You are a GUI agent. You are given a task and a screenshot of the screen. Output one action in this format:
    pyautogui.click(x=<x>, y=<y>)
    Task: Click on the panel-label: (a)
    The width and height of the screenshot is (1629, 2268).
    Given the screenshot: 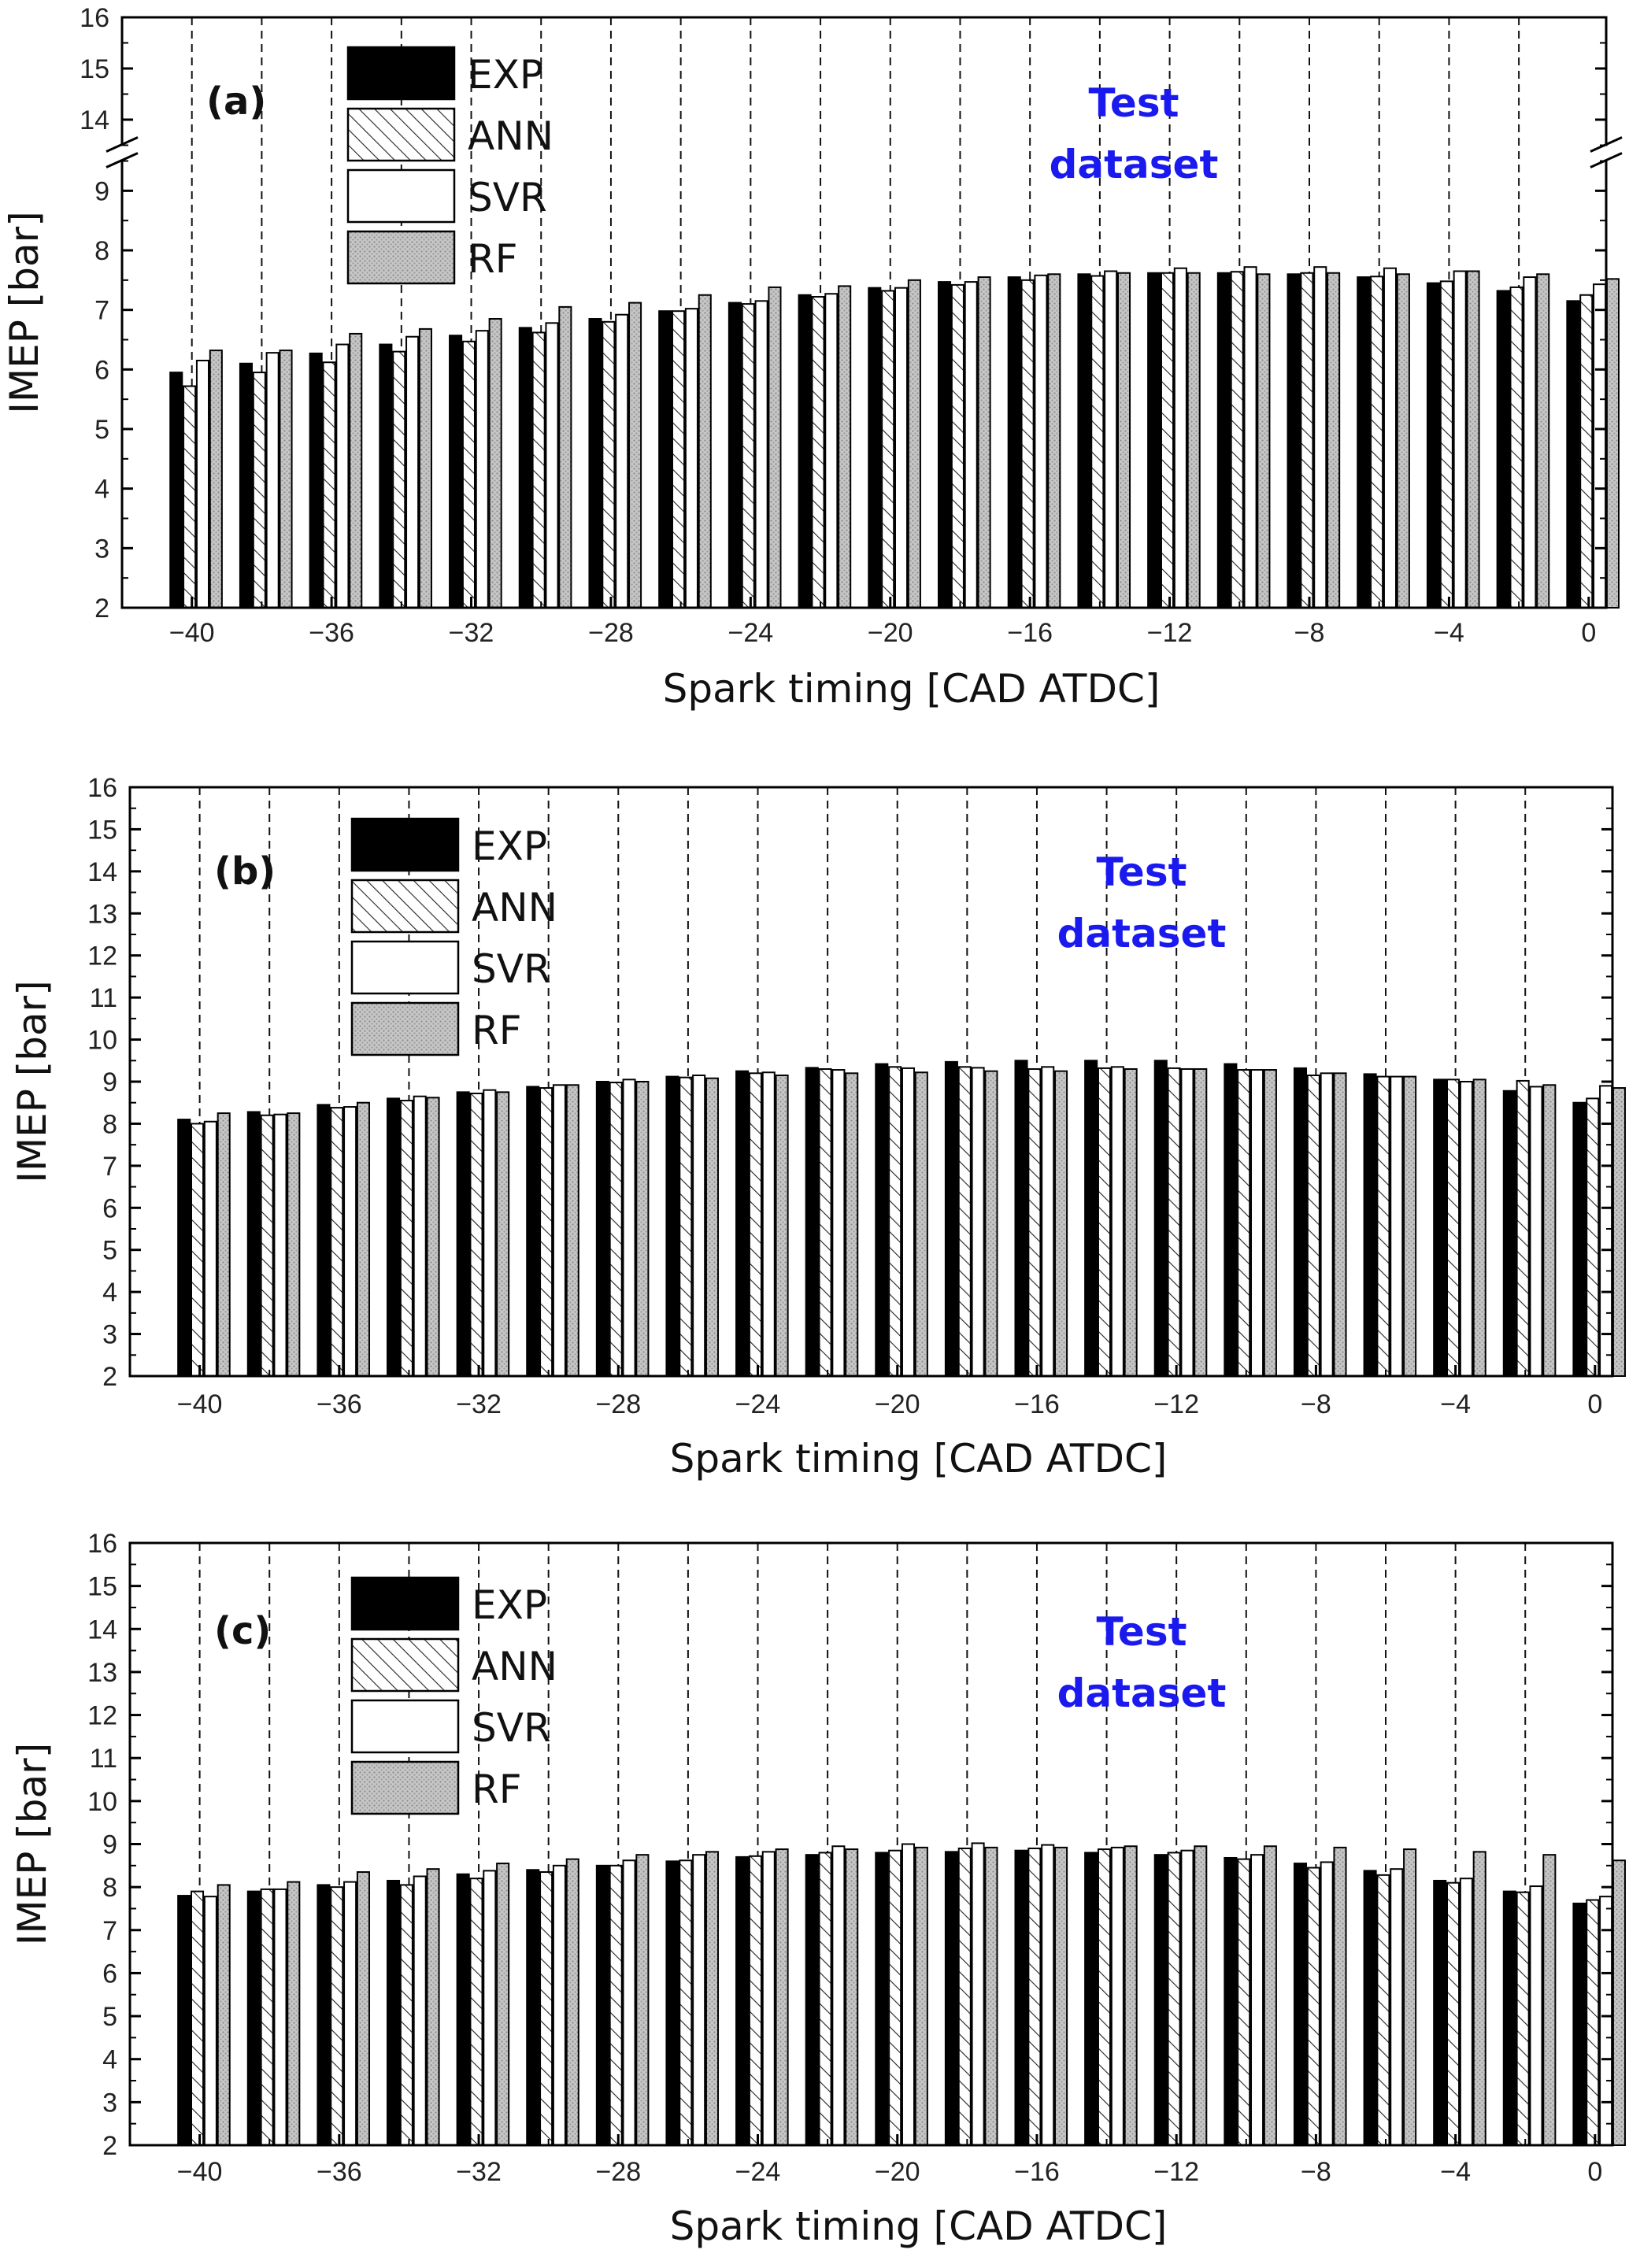 What is the action you would take?
    pyautogui.click(x=236, y=102)
    